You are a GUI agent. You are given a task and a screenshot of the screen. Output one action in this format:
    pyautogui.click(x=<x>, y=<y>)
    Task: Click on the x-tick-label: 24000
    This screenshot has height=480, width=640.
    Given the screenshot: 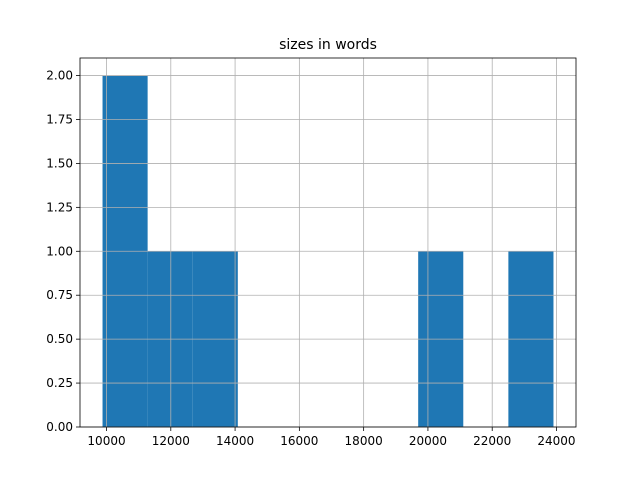 What is the action you would take?
    pyautogui.click(x=556, y=441)
    